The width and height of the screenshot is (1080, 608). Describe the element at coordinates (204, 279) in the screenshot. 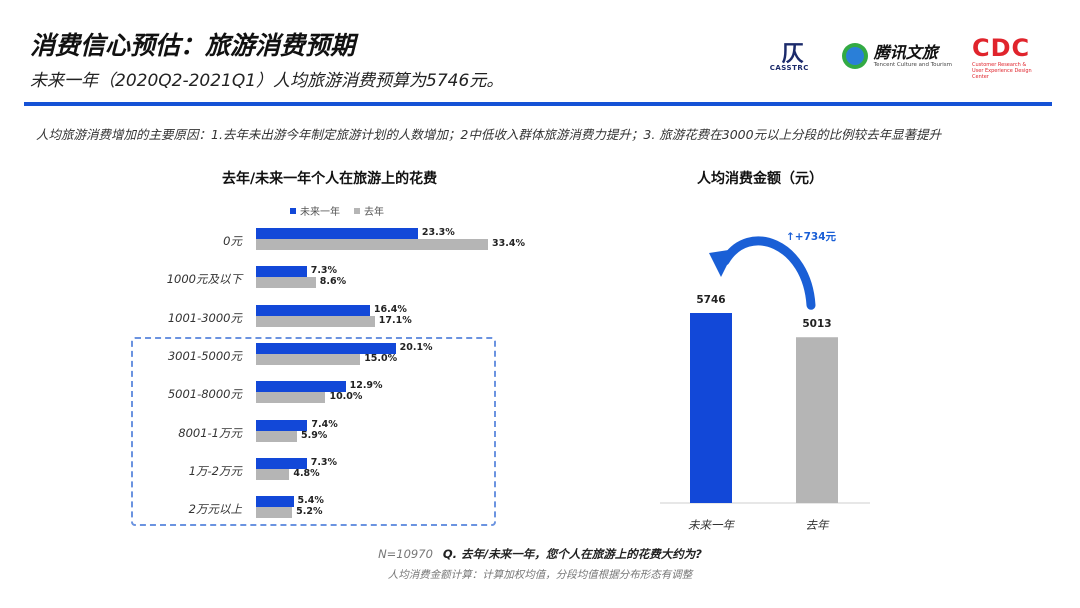

I see `category-label: 1000元及以下` at that location.